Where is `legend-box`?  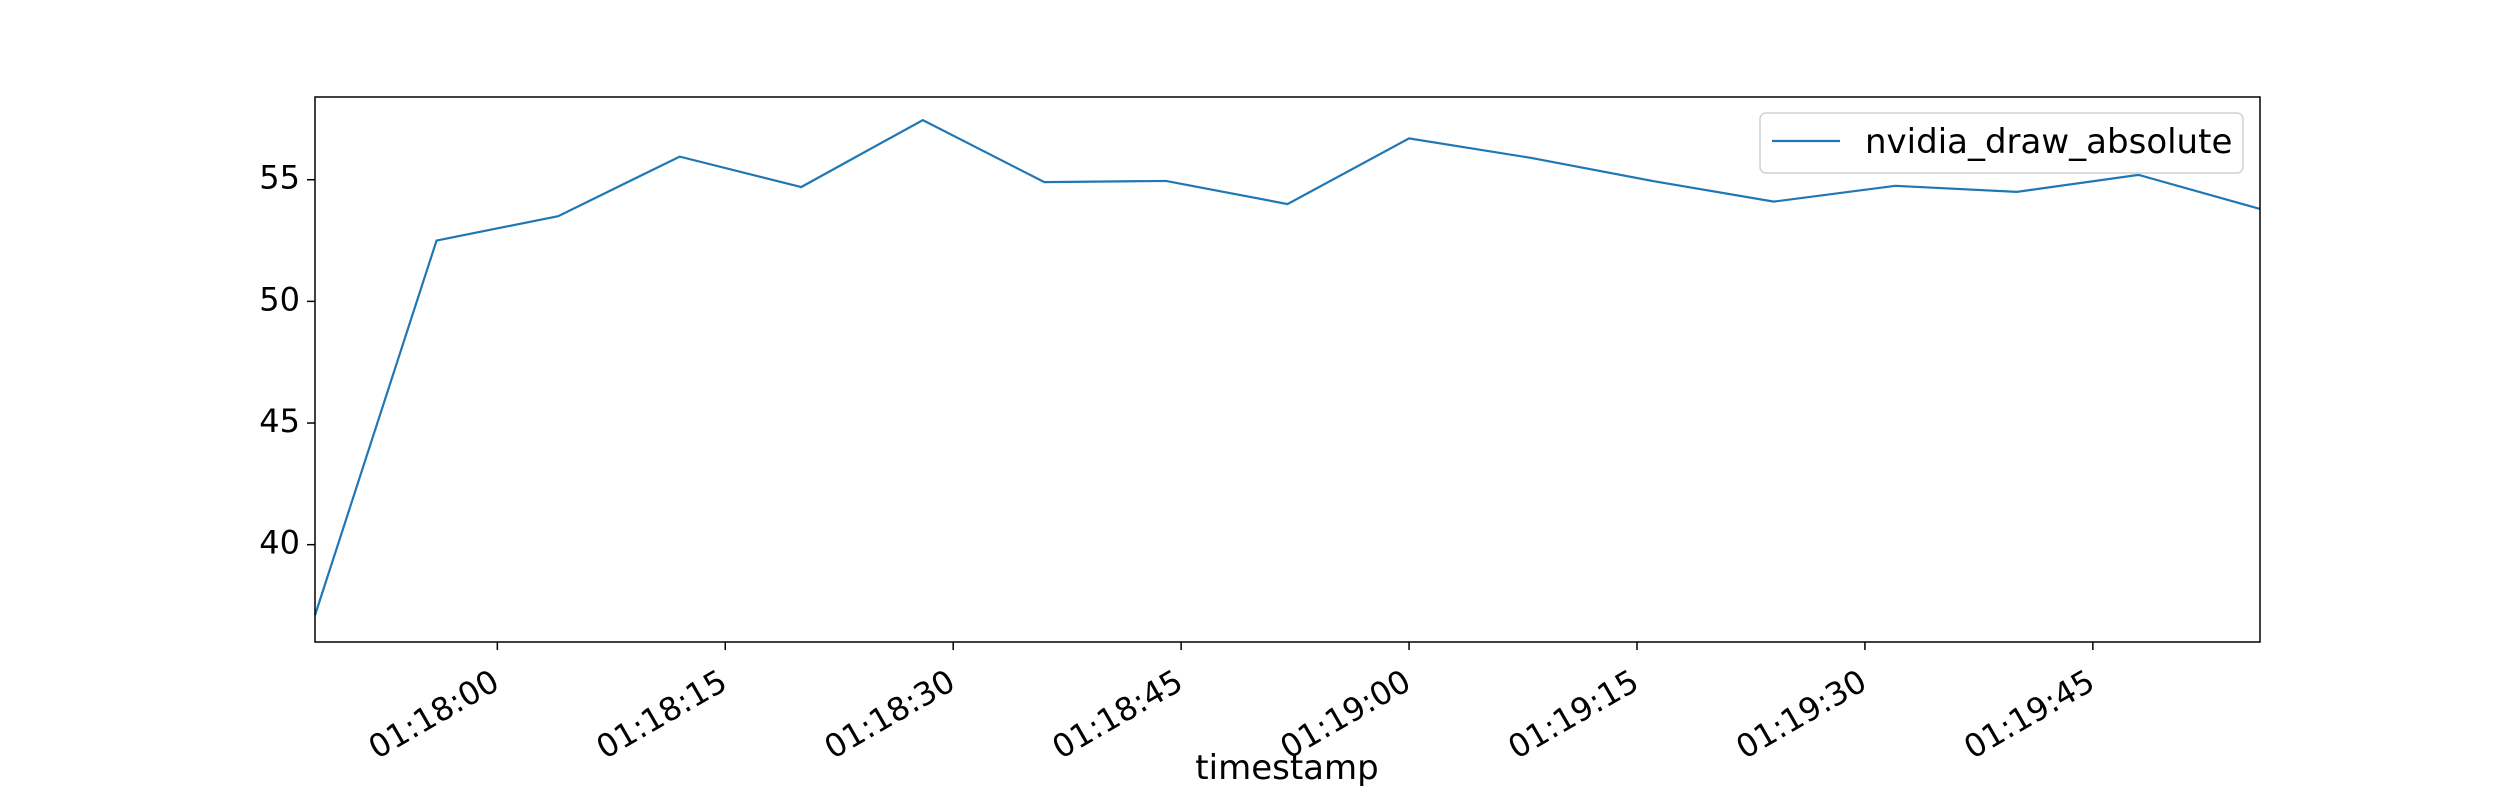 legend-box is located at coordinates (2001, 143).